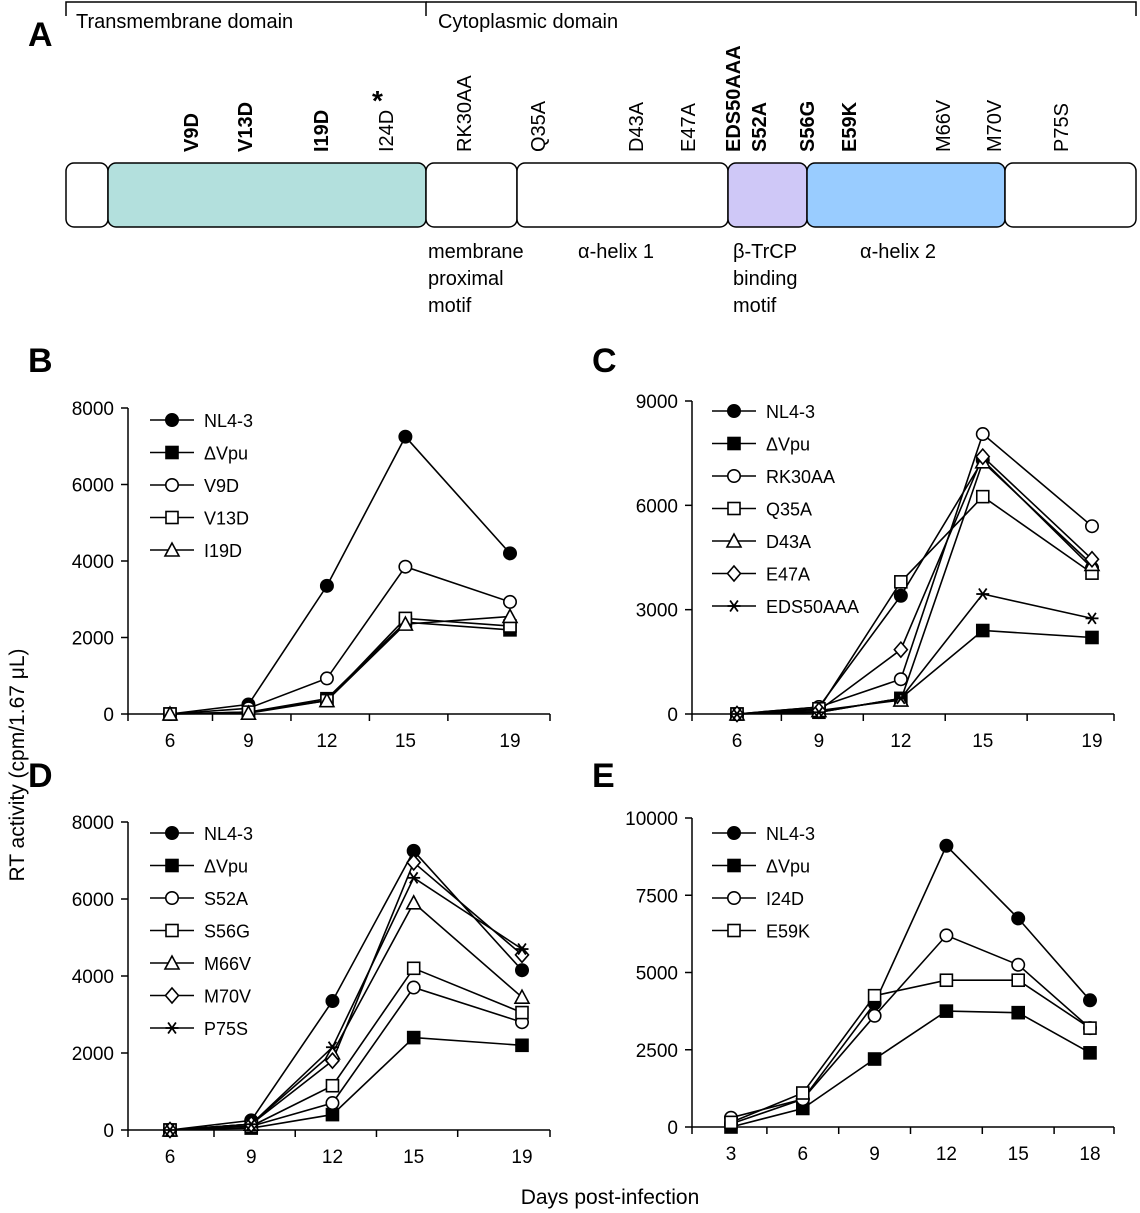  What do you see at coordinates (172, 897) in the screenshot?
I see `legend-marker-d-s52a` at bounding box center [172, 897].